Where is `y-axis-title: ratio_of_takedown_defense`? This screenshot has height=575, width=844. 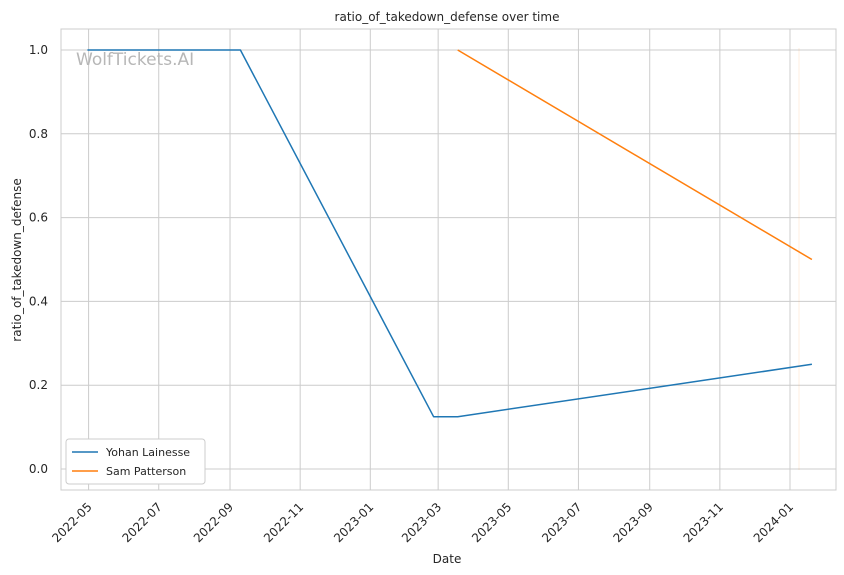 y-axis-title: ratio_of_takedown_defense is located at coordinates (17, 259).